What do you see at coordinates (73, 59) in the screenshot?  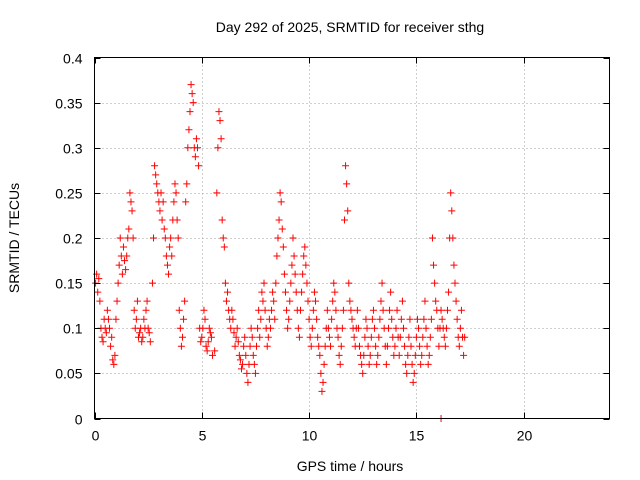 I see `y-tick-label: 0.4` at bounding box center [73, 59].